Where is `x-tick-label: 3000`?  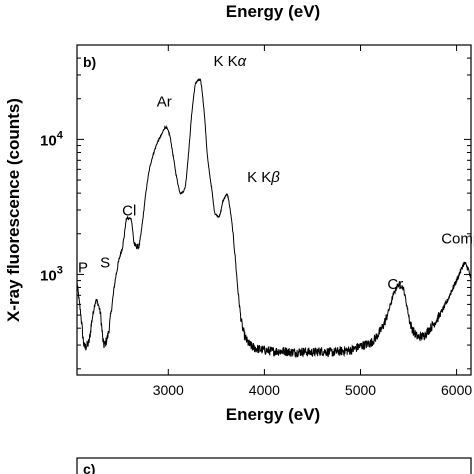
x-tick-label: 3000 is located at coordinates (168, 390).